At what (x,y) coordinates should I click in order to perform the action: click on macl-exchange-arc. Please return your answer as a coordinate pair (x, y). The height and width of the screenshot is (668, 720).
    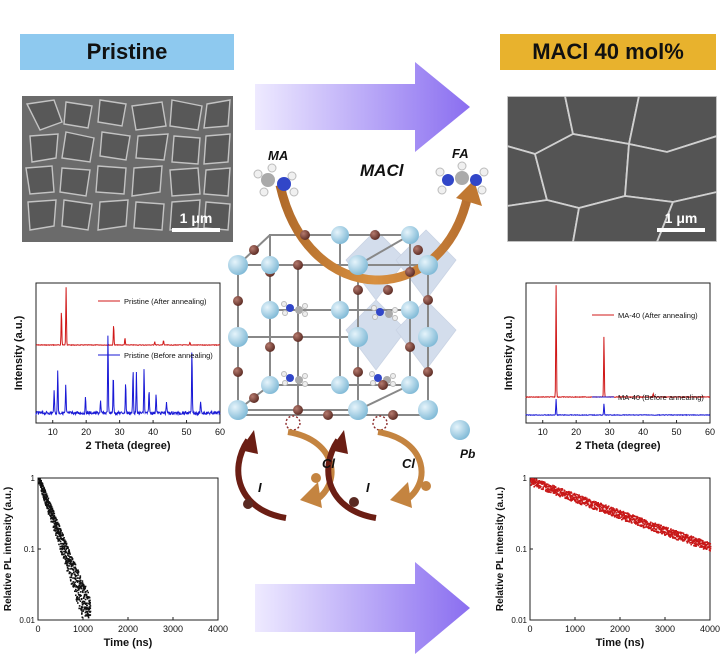
    Looking at the image, I should click on (374, 234).